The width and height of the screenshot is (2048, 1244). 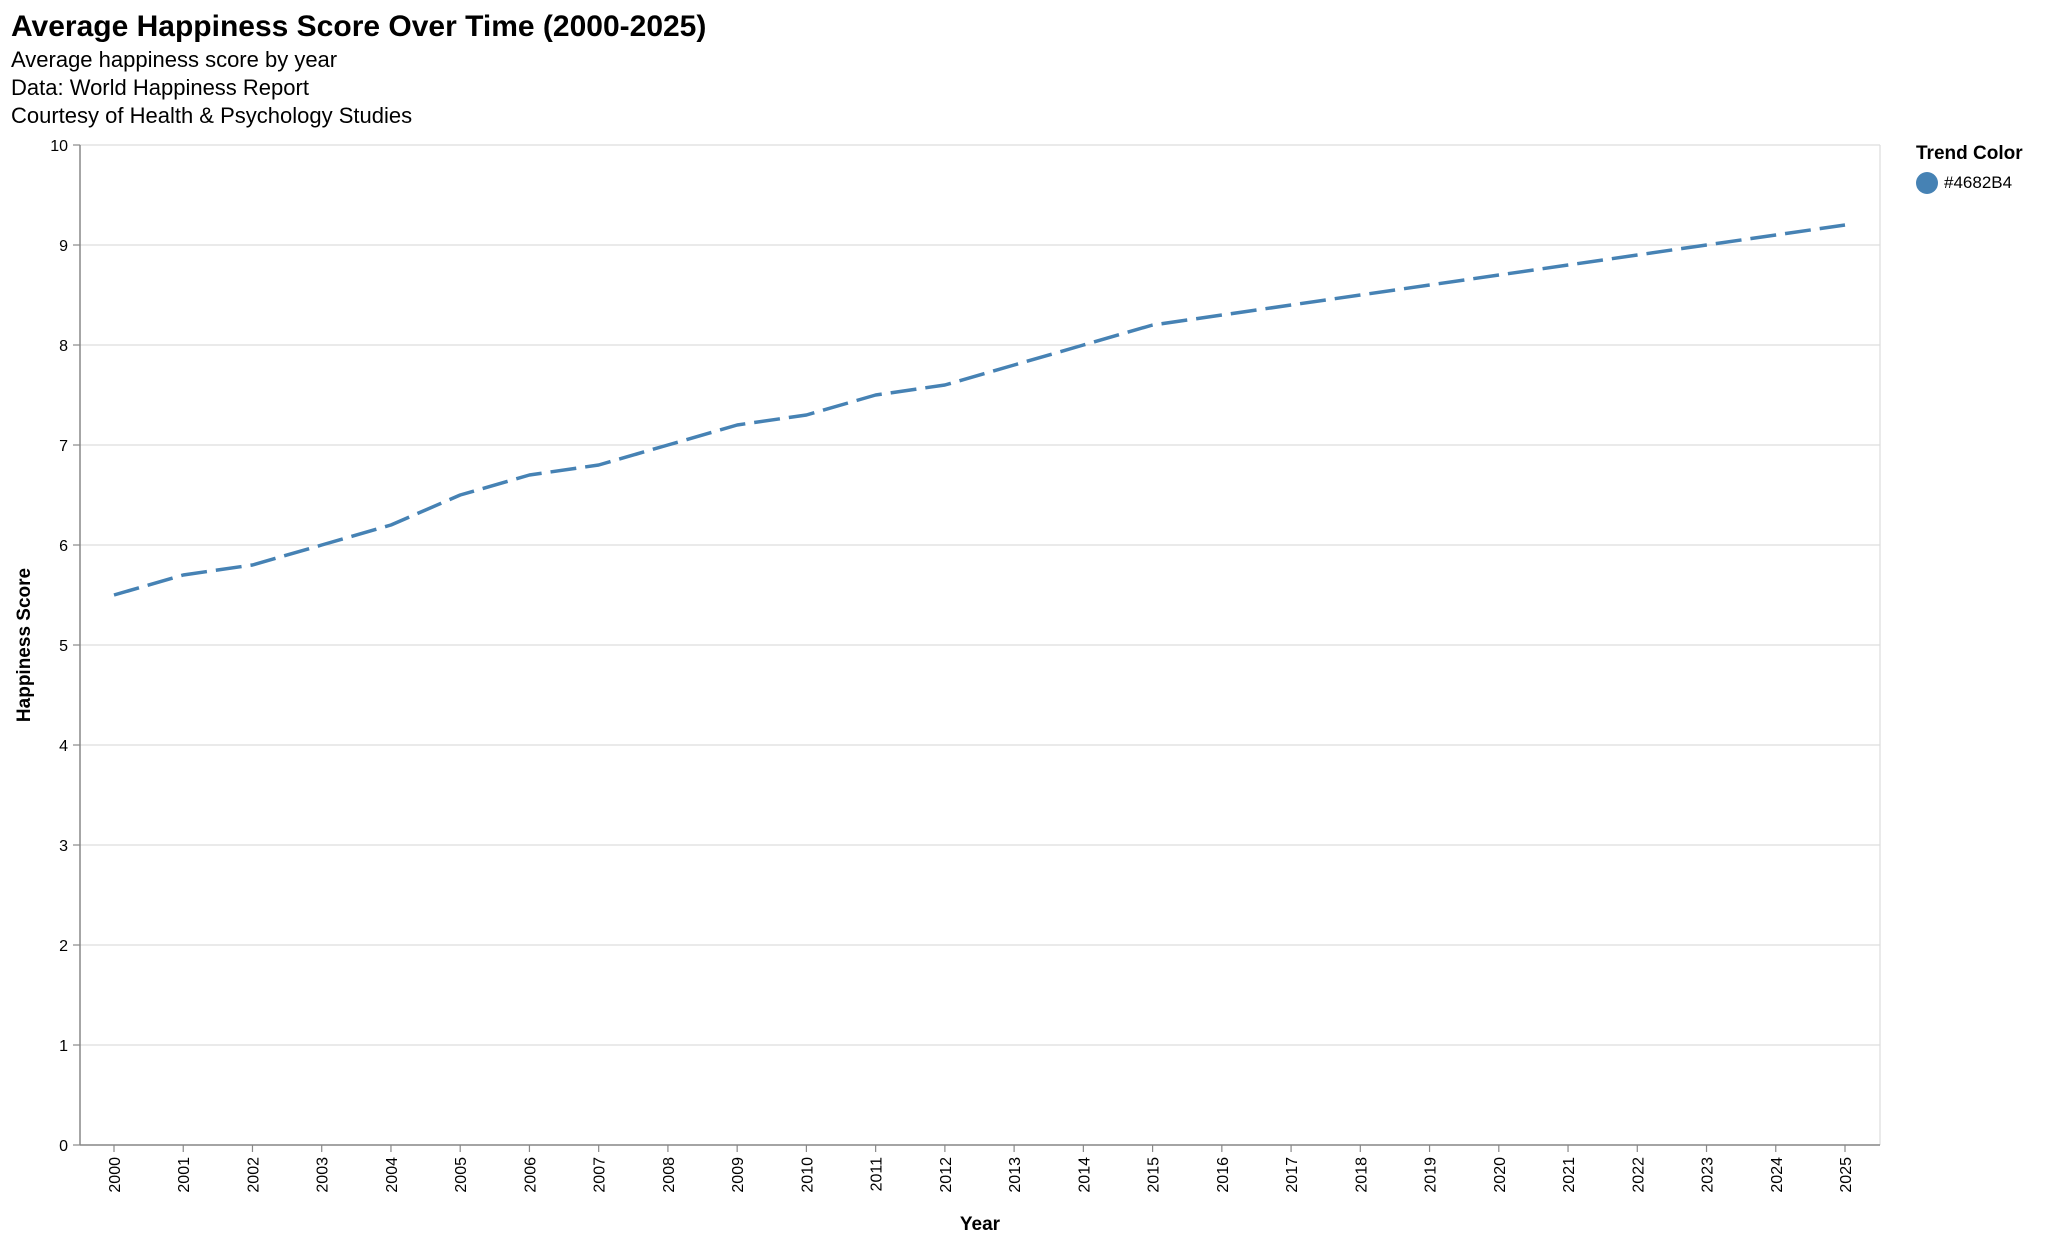 What do you see at coordinates (1084, 1175) in the screenshot?
I see `x-tick-label: 2014` at bounding box center [1084, 1175].